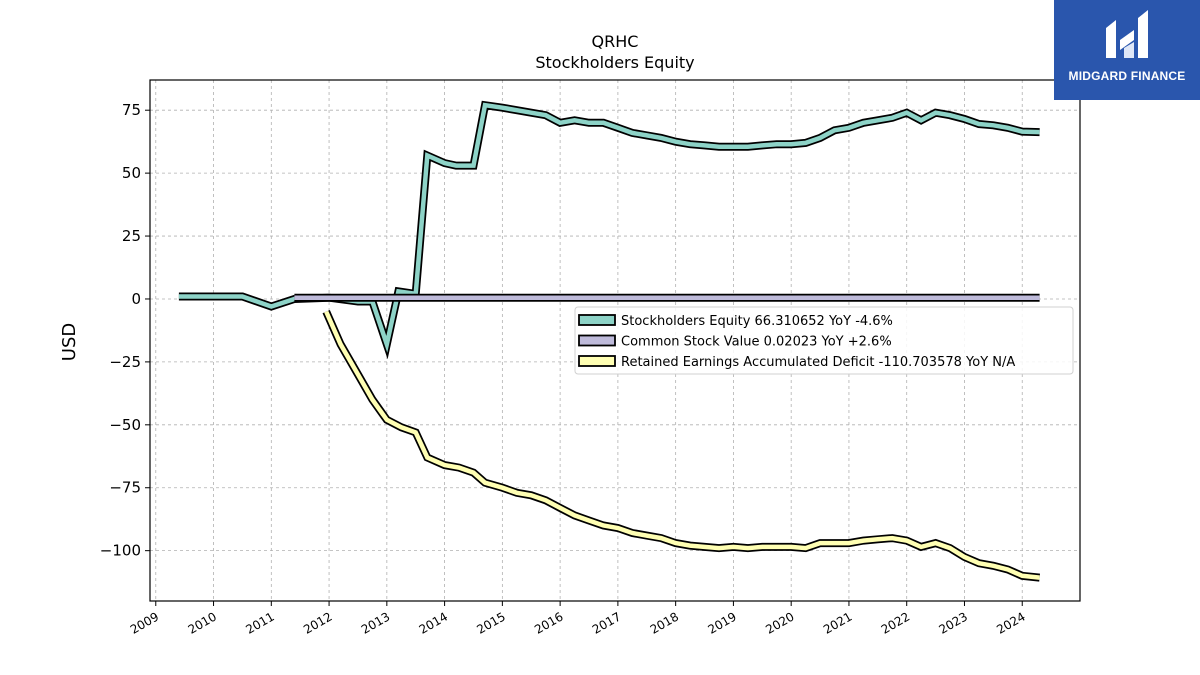 This screenshot has width=1200, height=675. I want to click on y-axis-label: USD, so click(69, 342).